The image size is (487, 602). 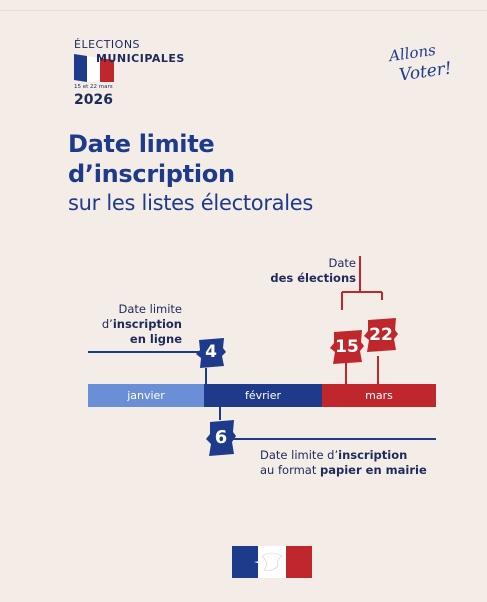 I want to click on title-line1: Date limite, so click(x=141, y=144).